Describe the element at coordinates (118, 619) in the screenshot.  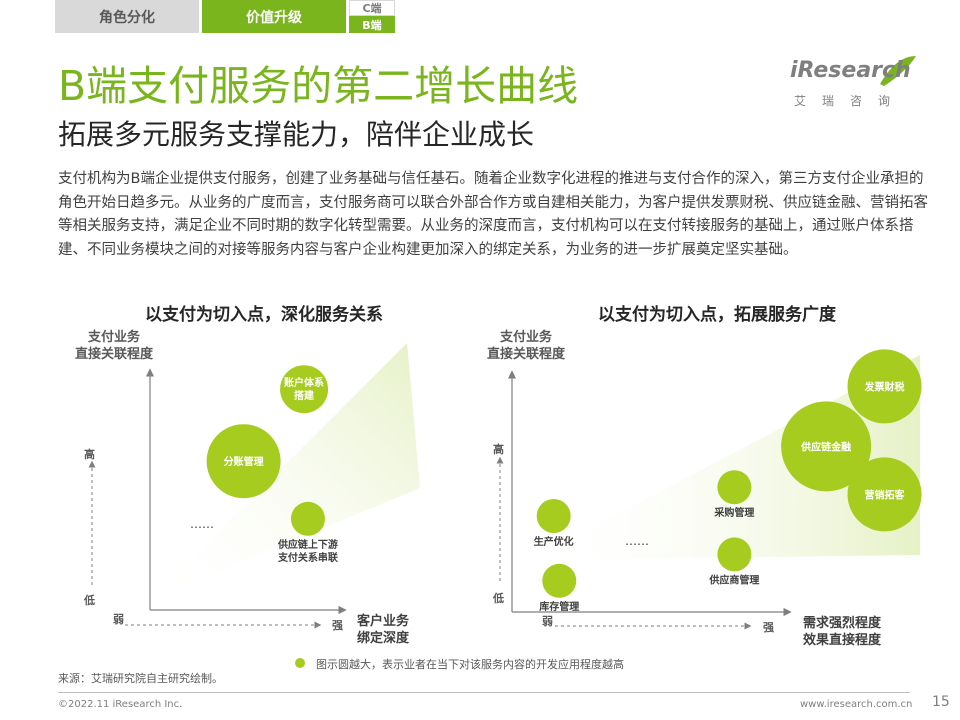
I see `chart-1-xtick-low: 弱` at that location.